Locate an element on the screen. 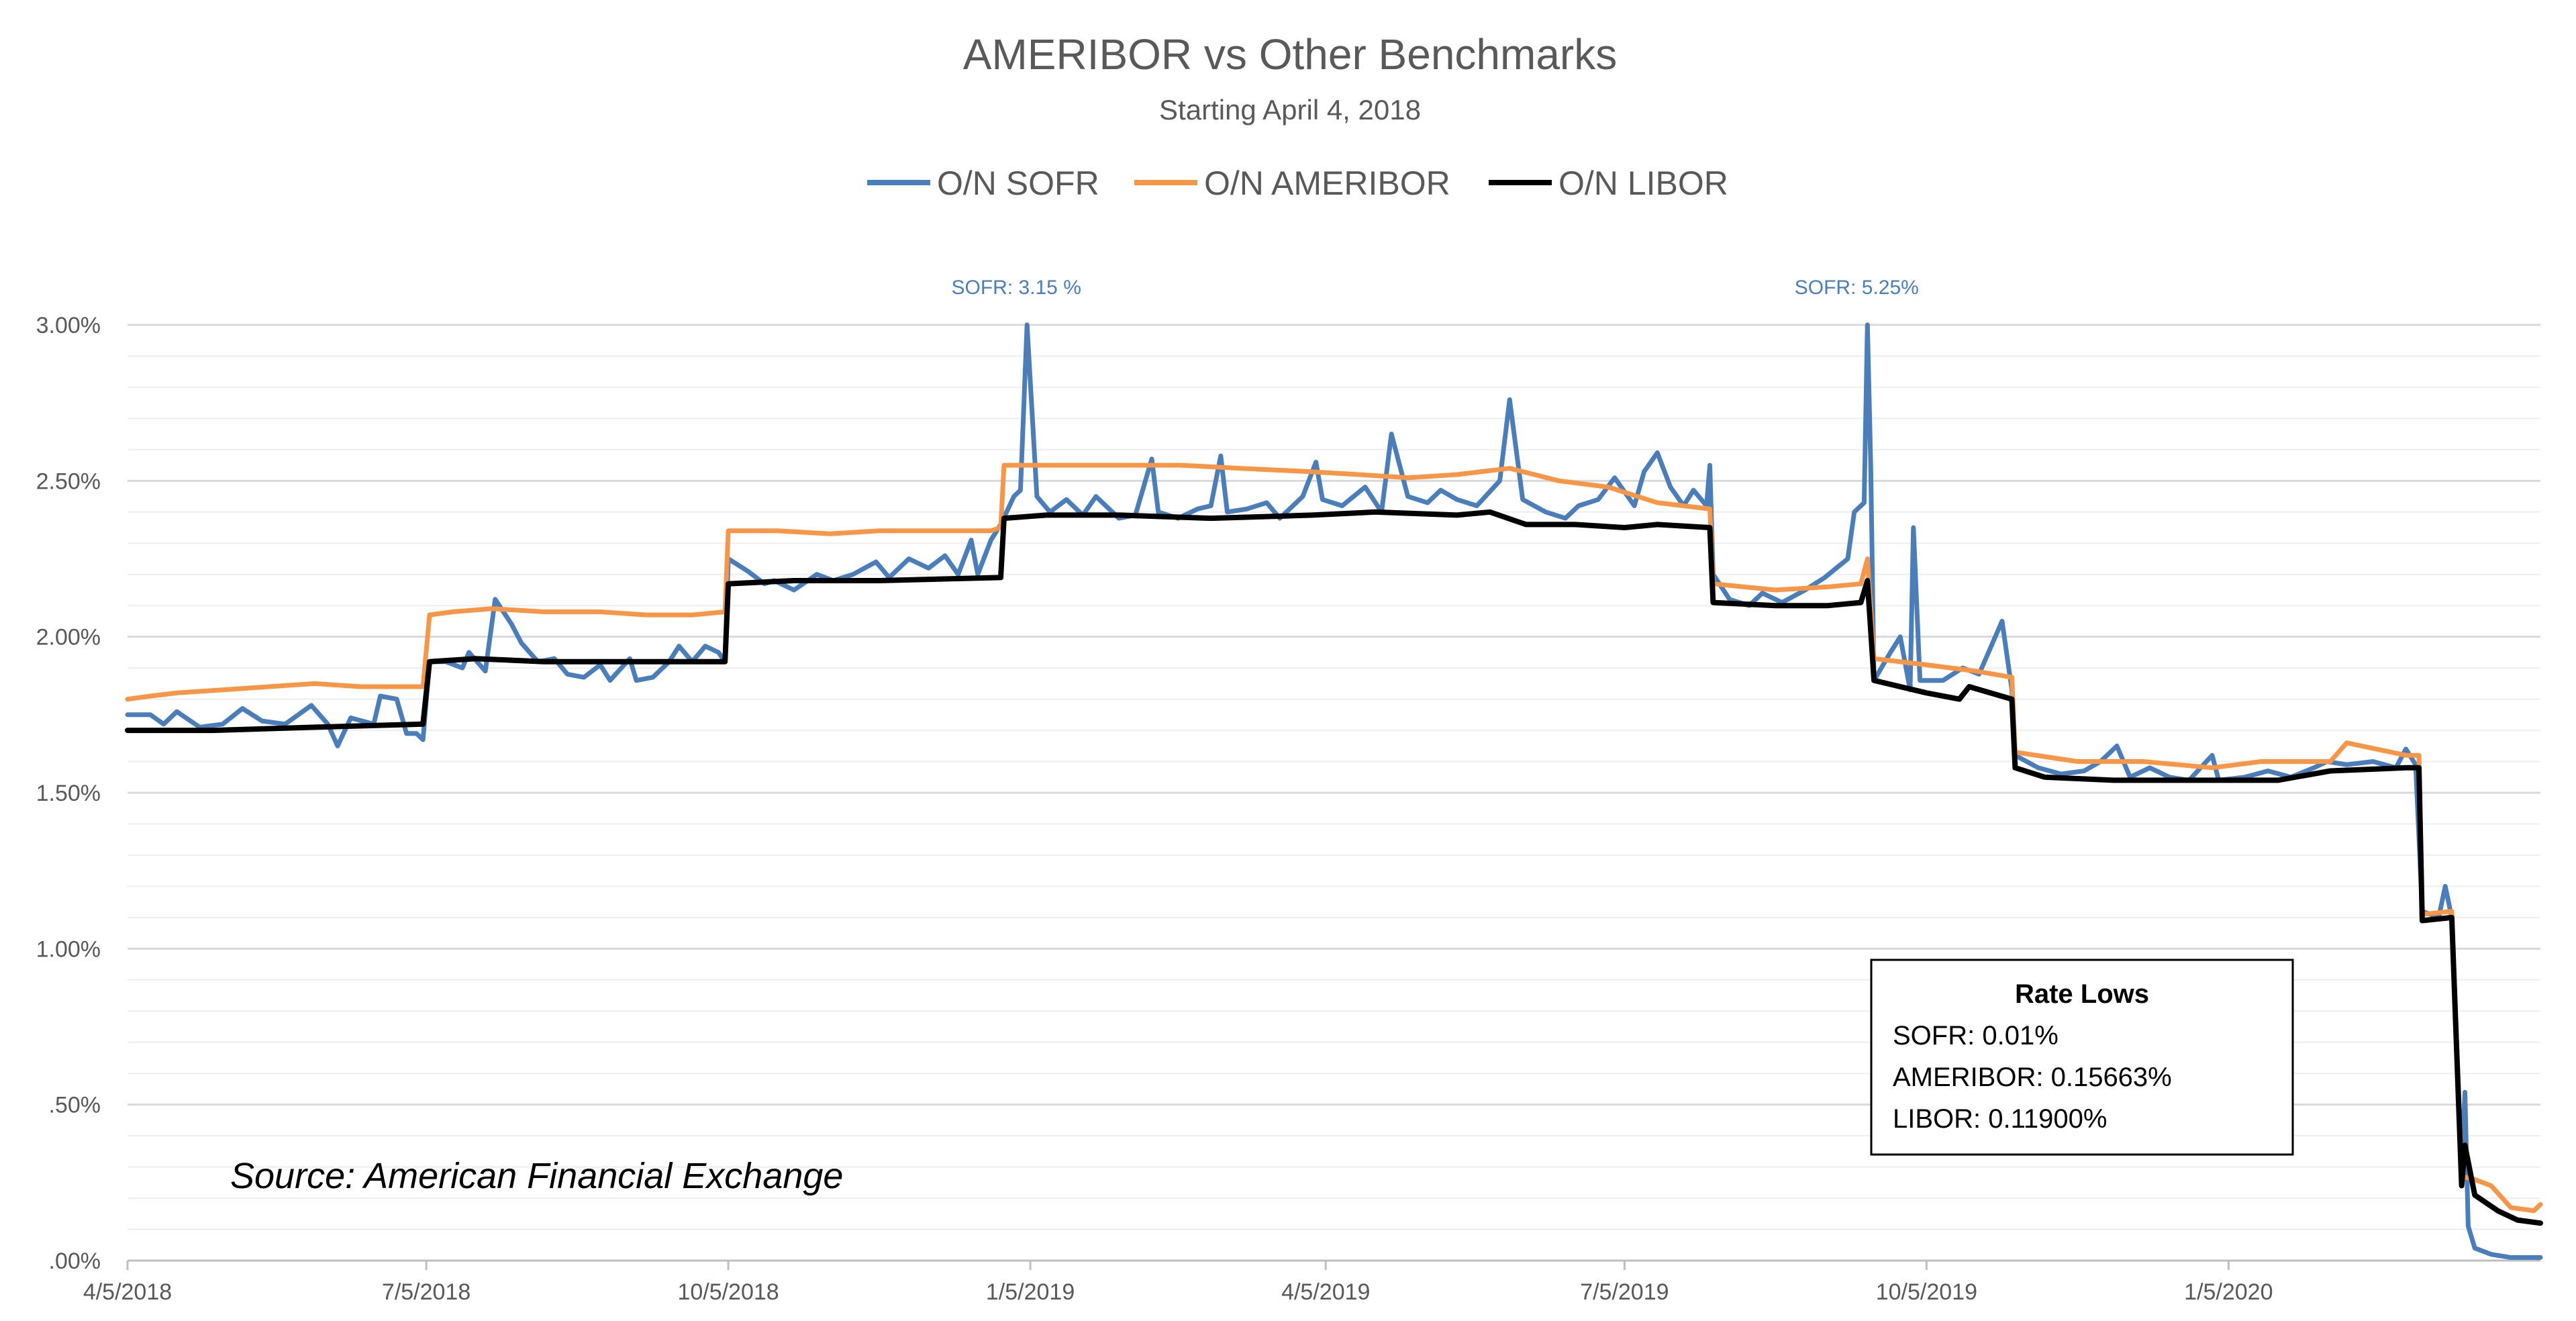 This screenshot has height=1321, width=2576. x-tick-label: 1/5/2019 is located at coordinates (1030, 1292).